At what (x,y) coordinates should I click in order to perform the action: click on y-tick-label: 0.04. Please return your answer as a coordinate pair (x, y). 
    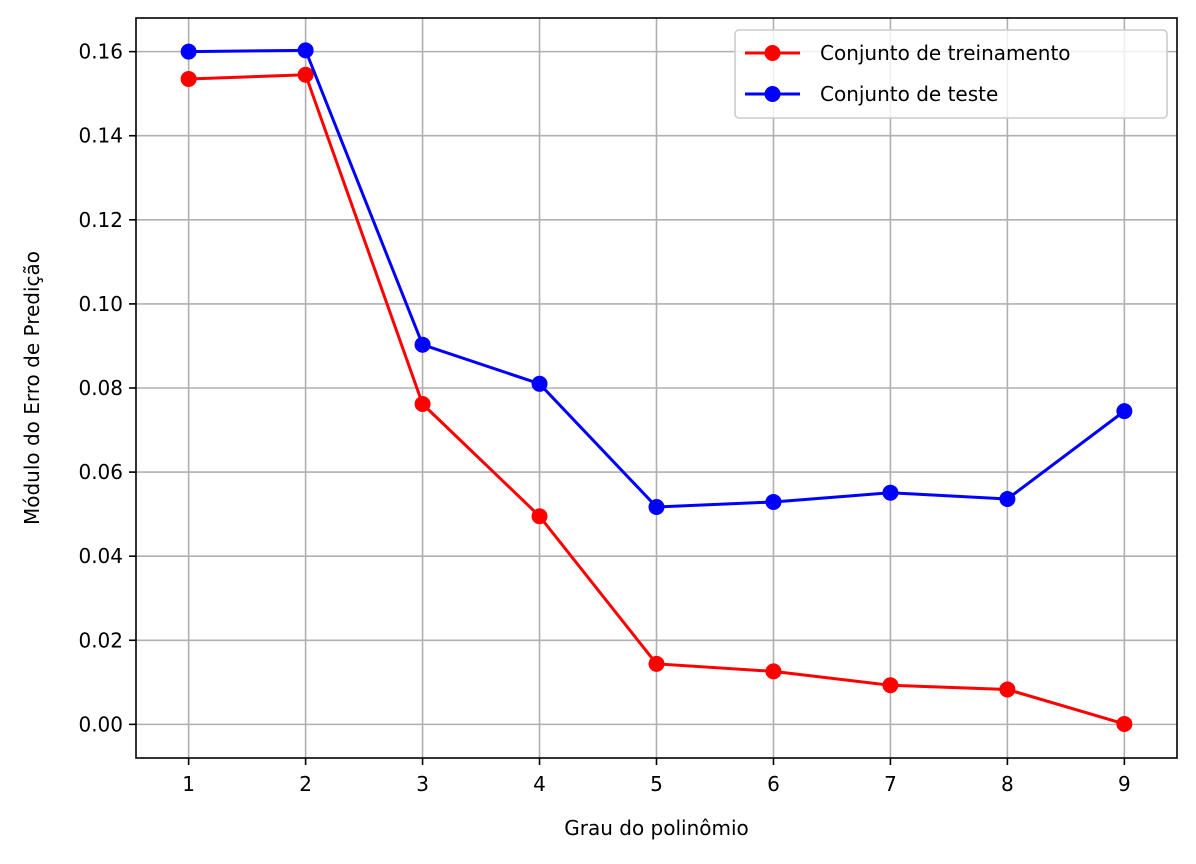
    Looking at the image, I should click on (100, 556).